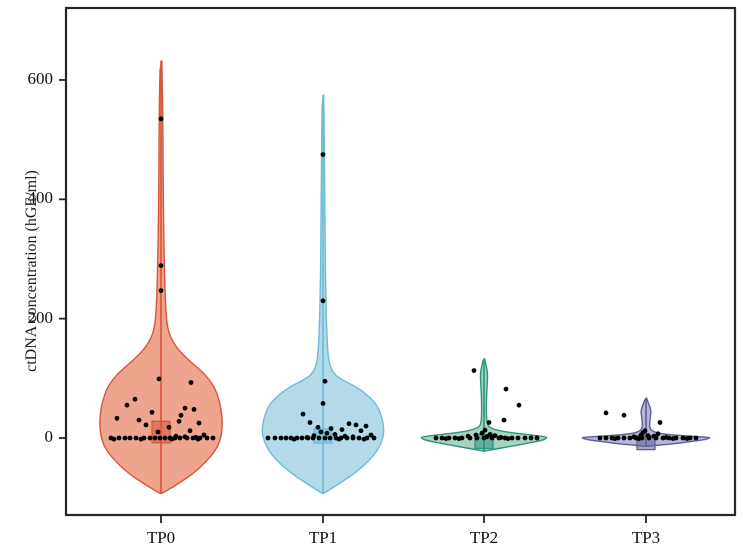  What do you see at coordinates (161, 537) in the screenshot?
I see `x-tick-label-tp0: TP0` at bounding box center [161, 537].